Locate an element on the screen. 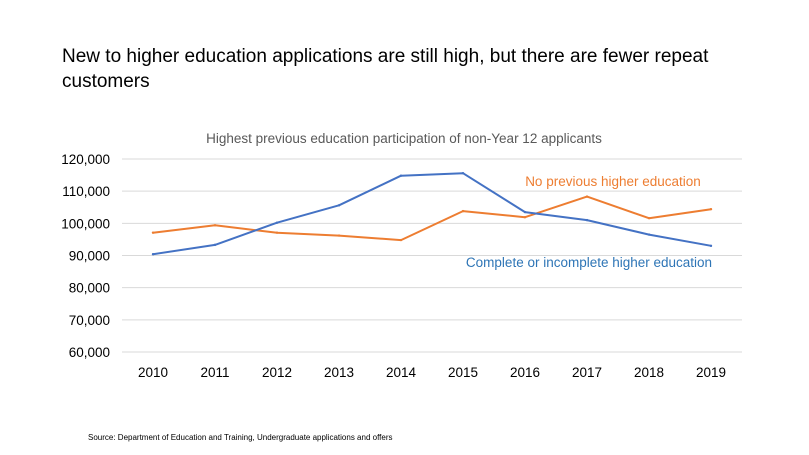 The image size is (809, 455). series-lines is located at coordinates (432, 213).